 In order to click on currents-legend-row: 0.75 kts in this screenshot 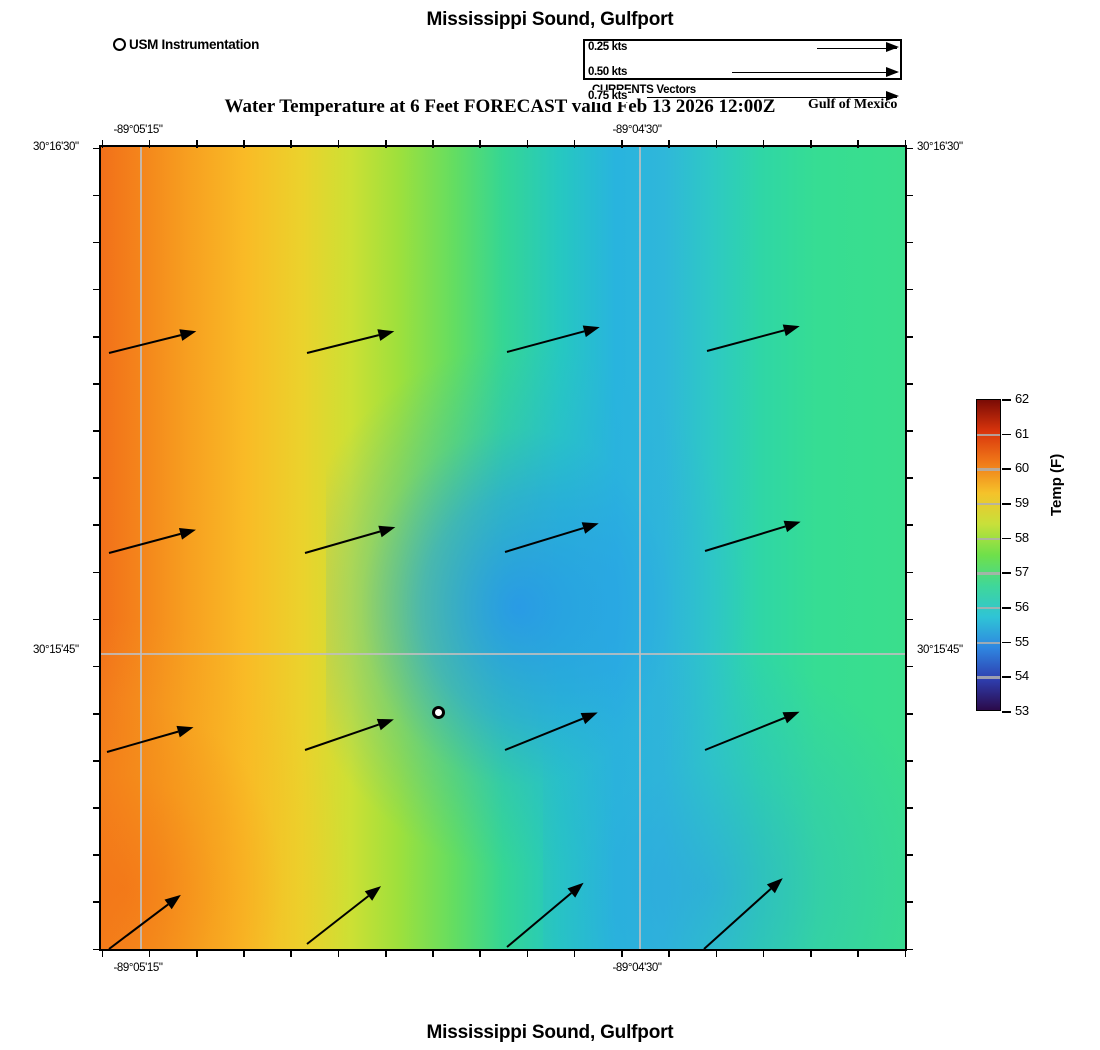, I will do `click(742, 96)`.